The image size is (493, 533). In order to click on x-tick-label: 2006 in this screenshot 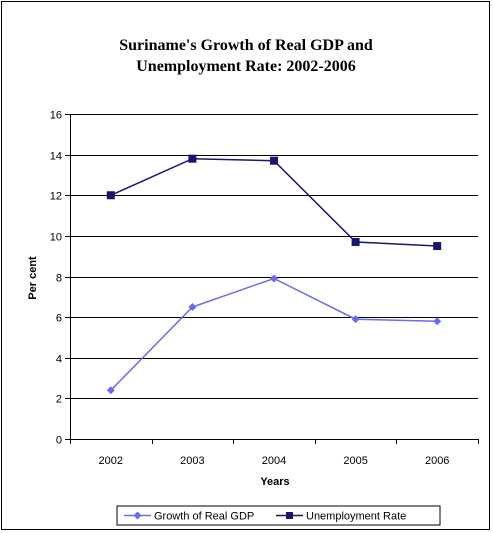, I will do `click(437, 461)`.